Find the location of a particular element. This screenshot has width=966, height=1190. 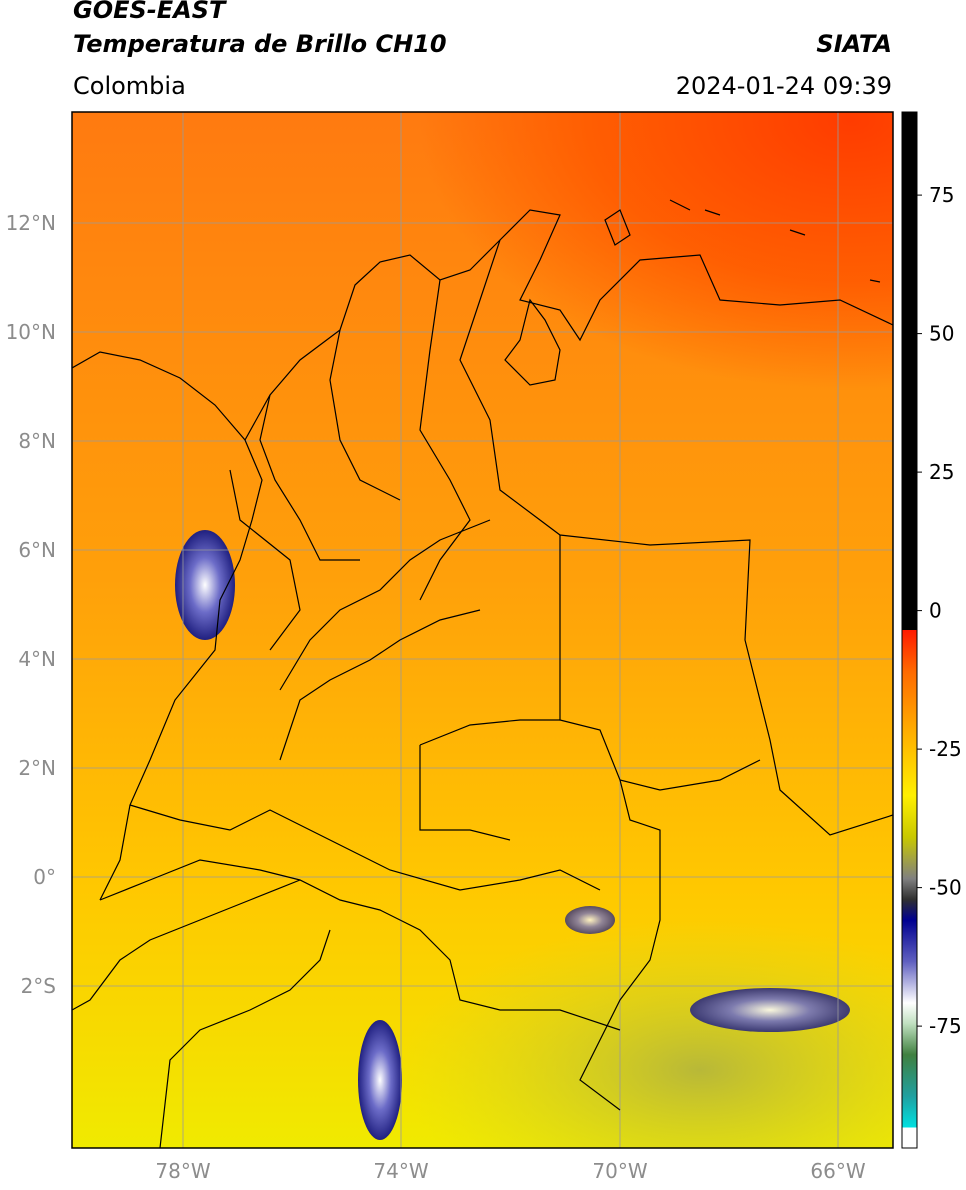

lat-label-4n: 4°N is located at coordinates (37, 659).